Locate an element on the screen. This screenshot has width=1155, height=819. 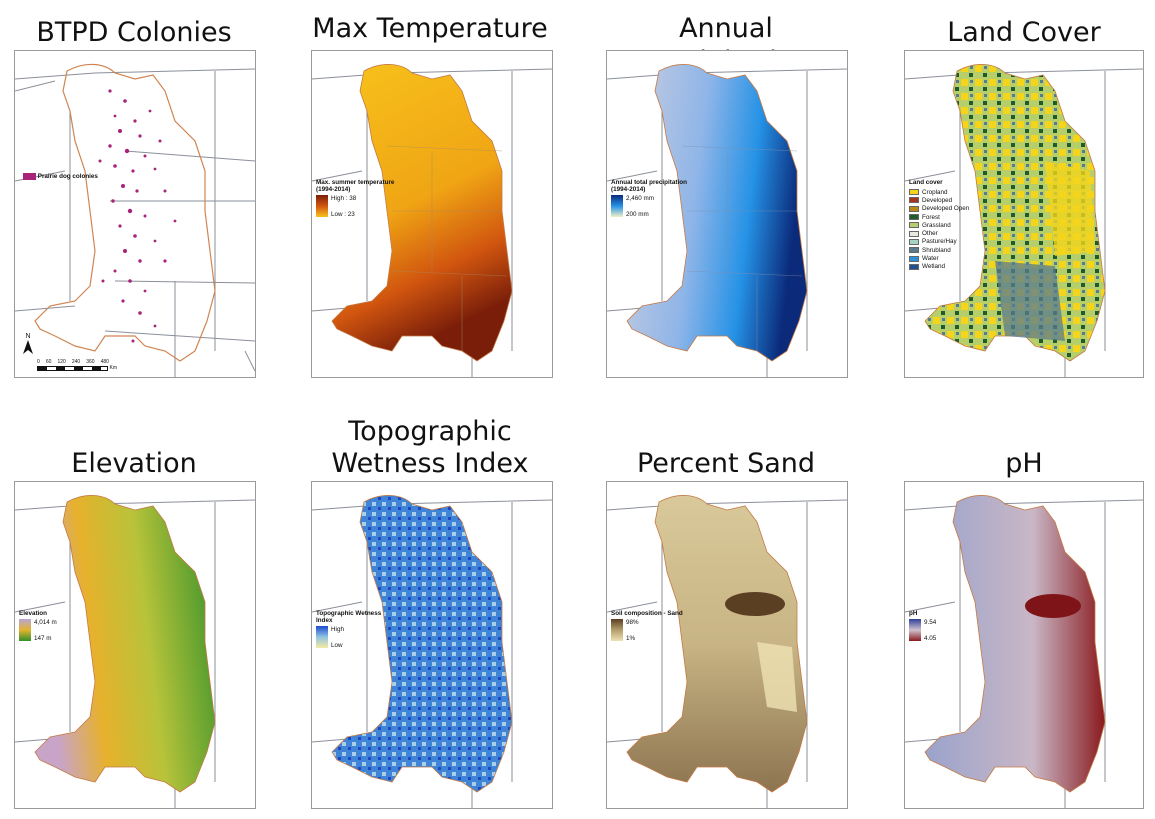
colony-dots is located at coordinates (137, 216).